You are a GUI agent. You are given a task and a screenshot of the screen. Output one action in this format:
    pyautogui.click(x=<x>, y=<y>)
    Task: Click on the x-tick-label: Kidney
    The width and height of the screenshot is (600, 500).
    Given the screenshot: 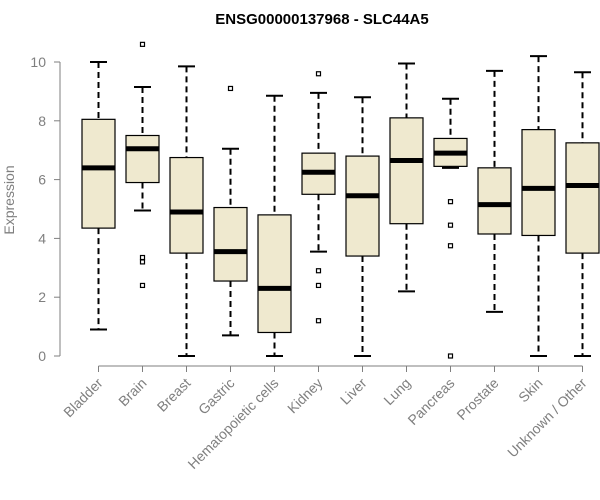 What is the action you would take?
    pyautogui.click(x=305, y=396)
    